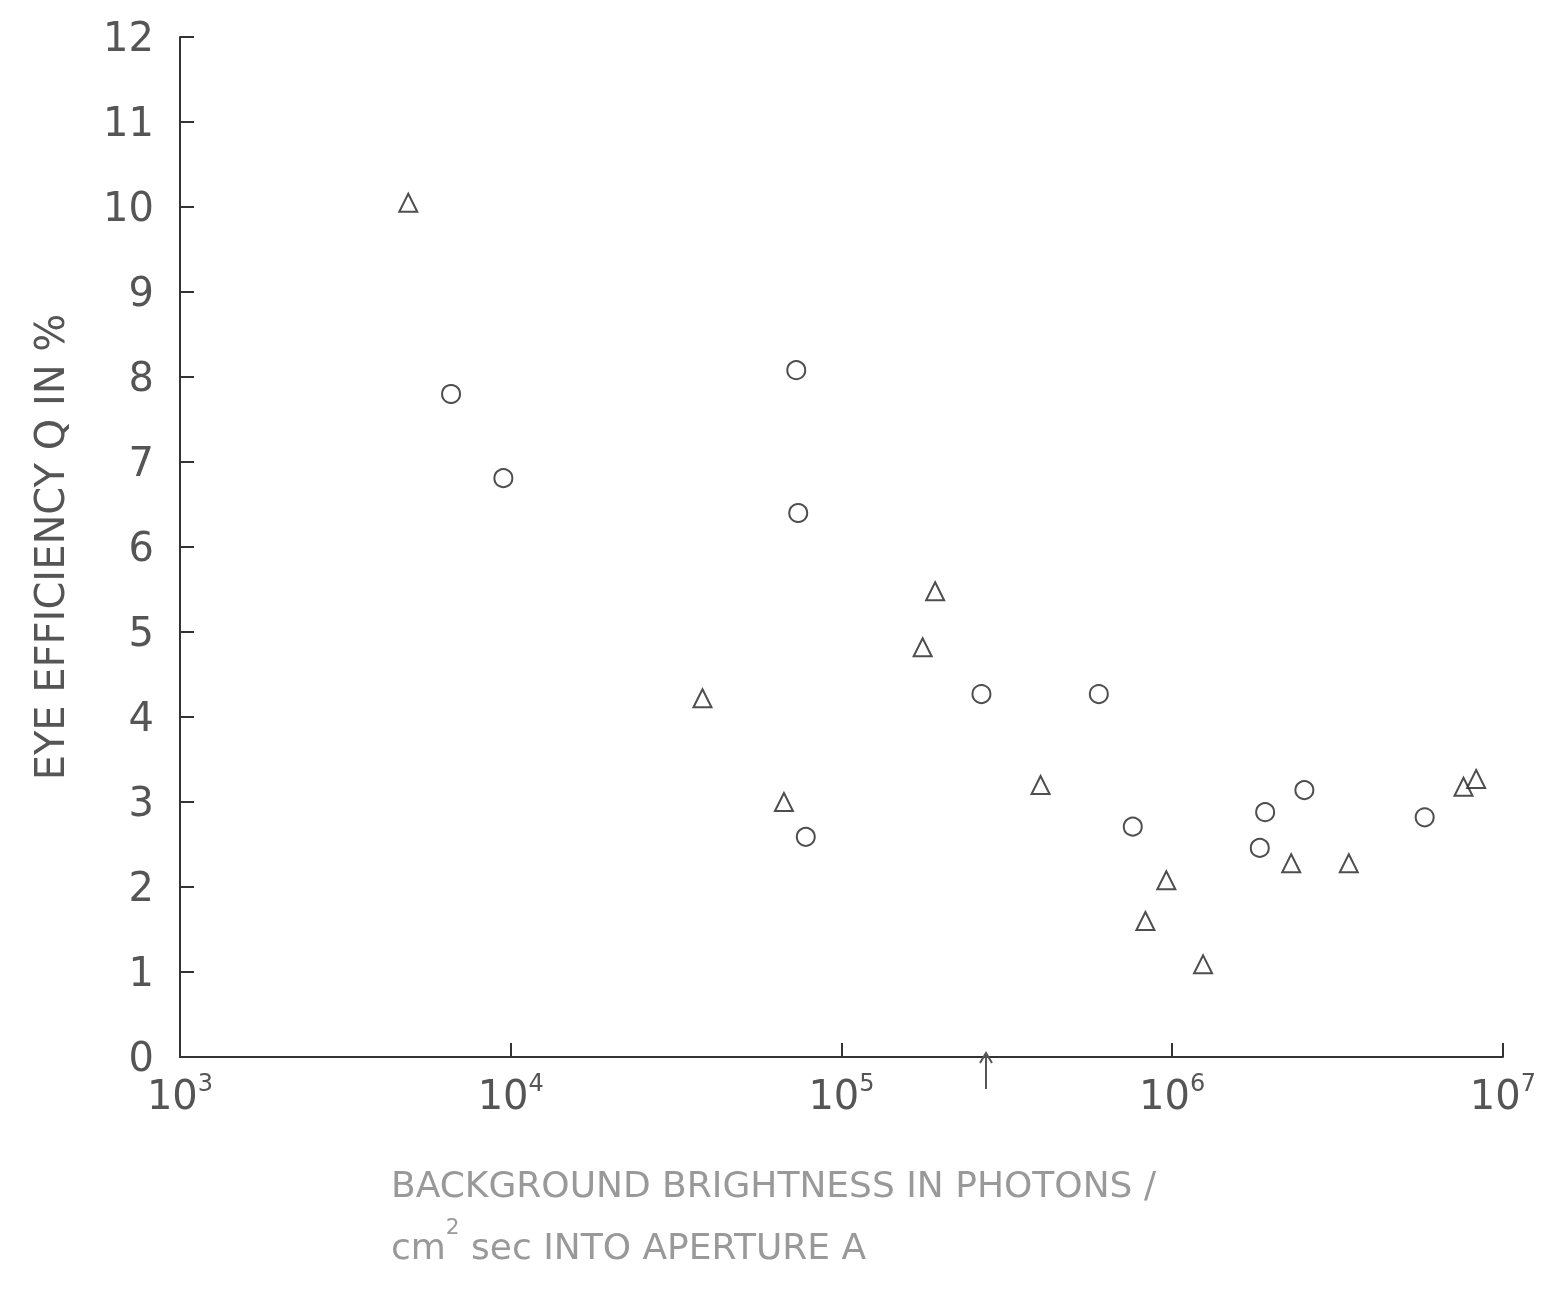 Image resolution: width=1547 pixels, height=1305 pixels. Describe the element at coordinates (141, 292) in the screenshot. I see `y-tick-label: 9` at that location.